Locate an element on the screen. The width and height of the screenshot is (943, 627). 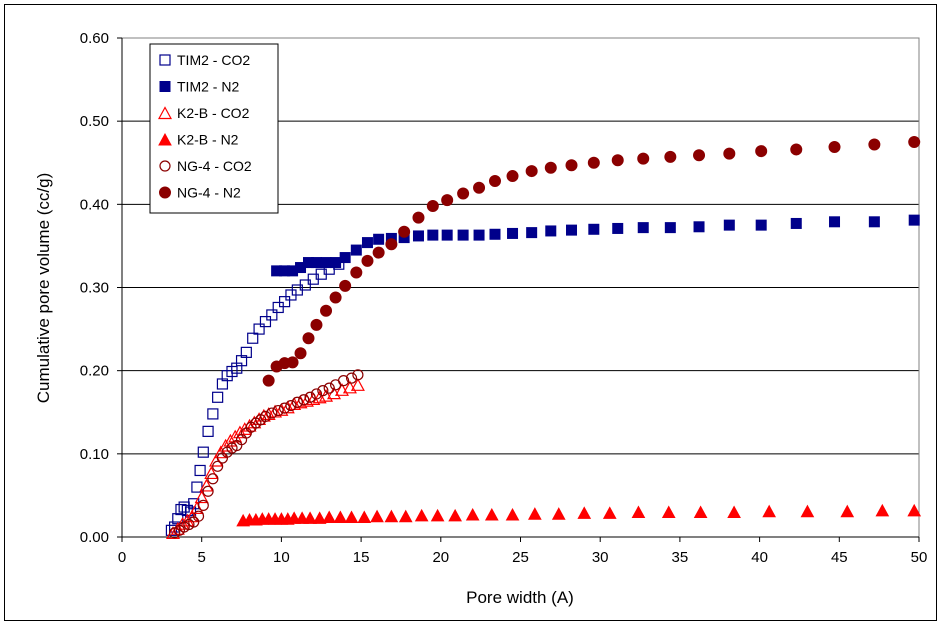
x-tick-label: 20 is located at coordinates (440, 557).